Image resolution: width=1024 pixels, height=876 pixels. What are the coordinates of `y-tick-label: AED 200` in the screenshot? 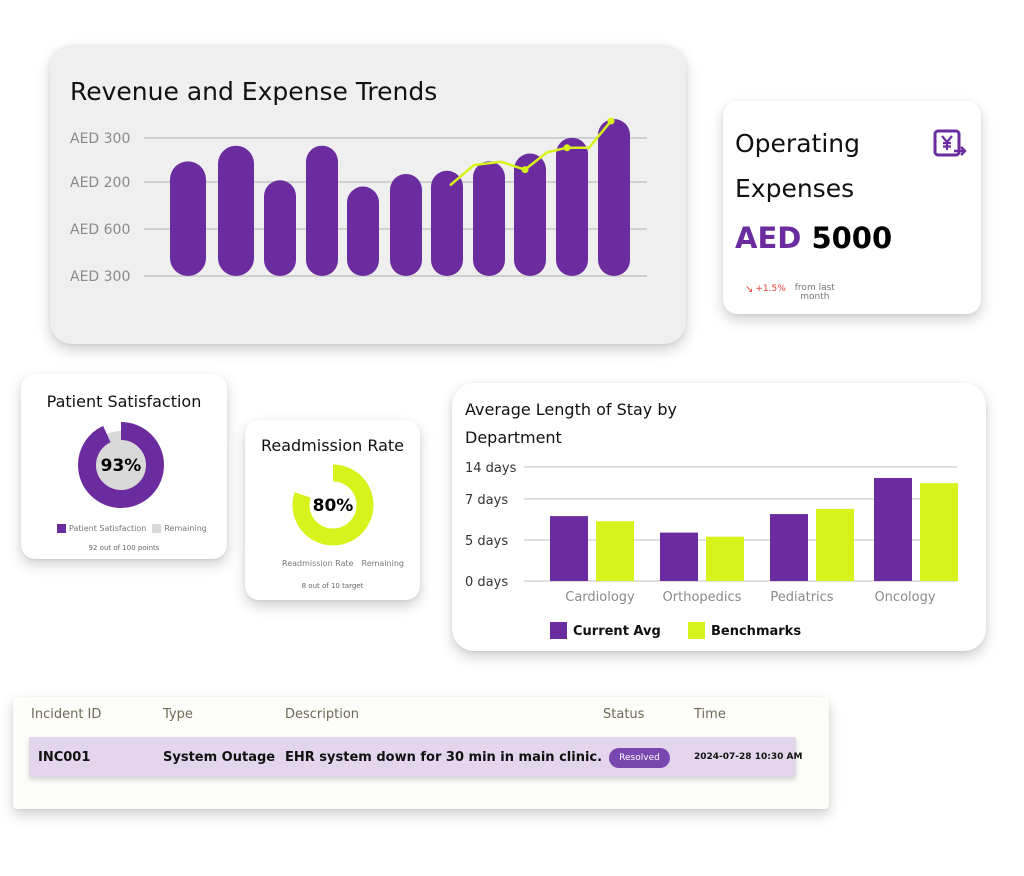 It's located at (100, 183).